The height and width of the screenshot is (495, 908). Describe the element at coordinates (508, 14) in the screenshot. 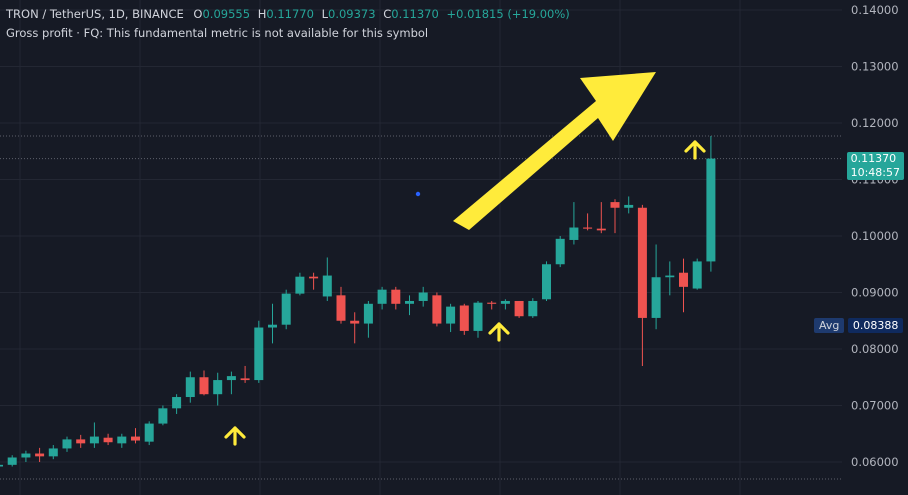

I see `change-value: +0.01815 (+19.00%)` at that location.